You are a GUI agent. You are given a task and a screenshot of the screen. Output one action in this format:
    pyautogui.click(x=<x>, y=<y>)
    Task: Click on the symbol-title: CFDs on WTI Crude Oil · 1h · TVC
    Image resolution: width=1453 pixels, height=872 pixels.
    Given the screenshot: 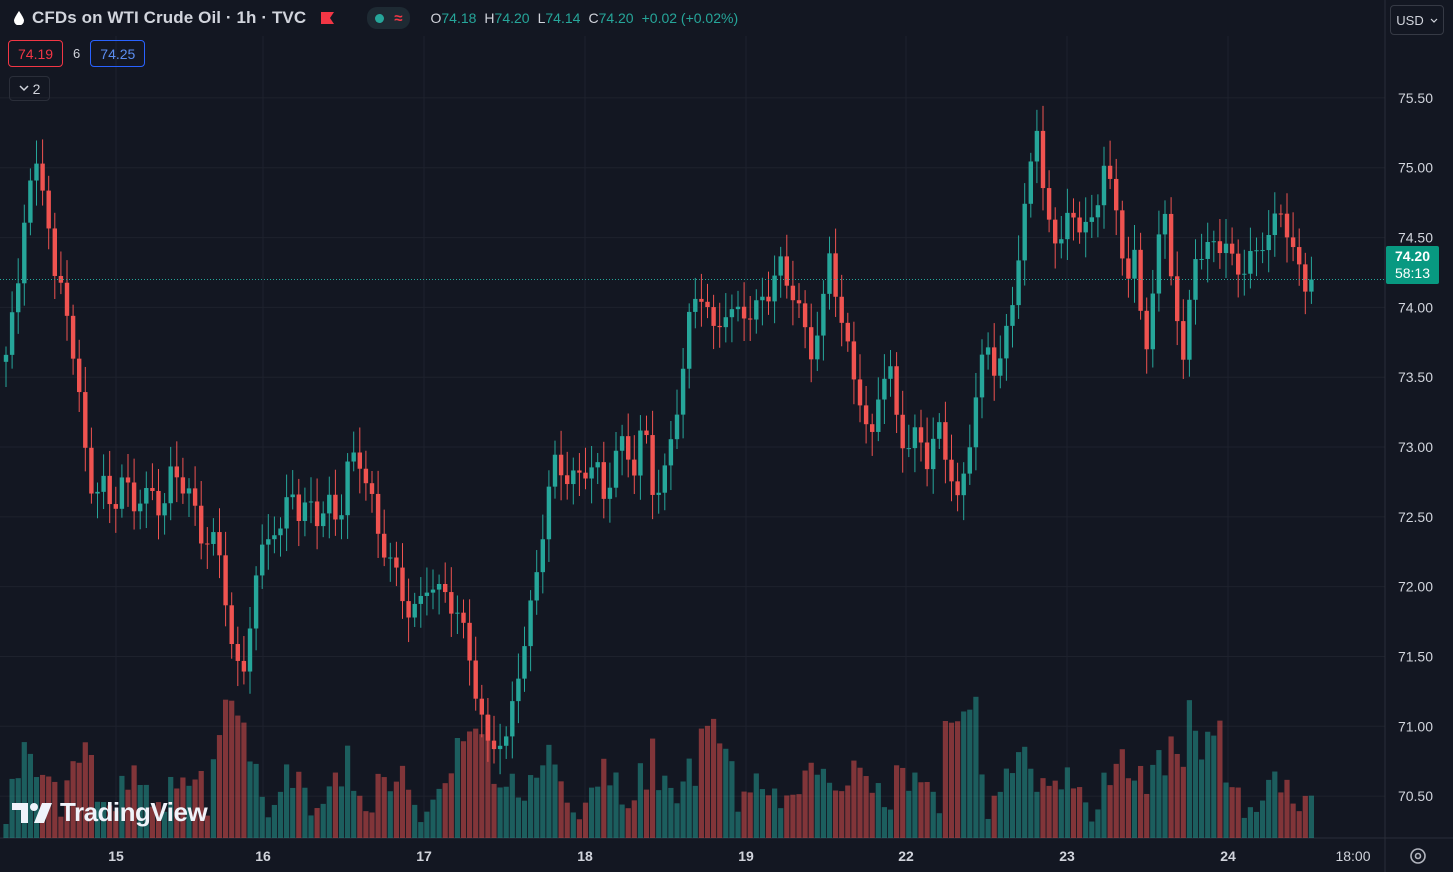 What is the action you would take?
    pyautogui.click(x=169, y=17)
    